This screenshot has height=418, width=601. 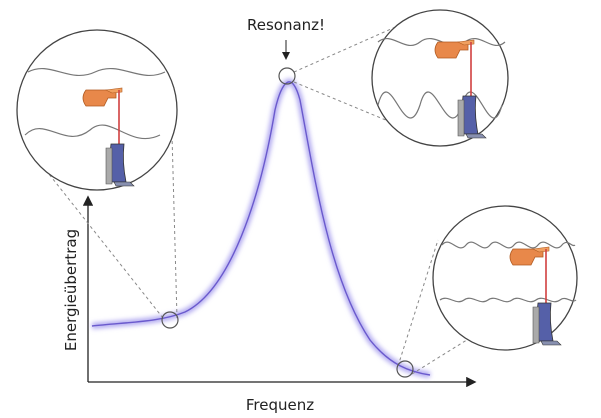 I want to click on marker-high, so click(x=405, y=369).